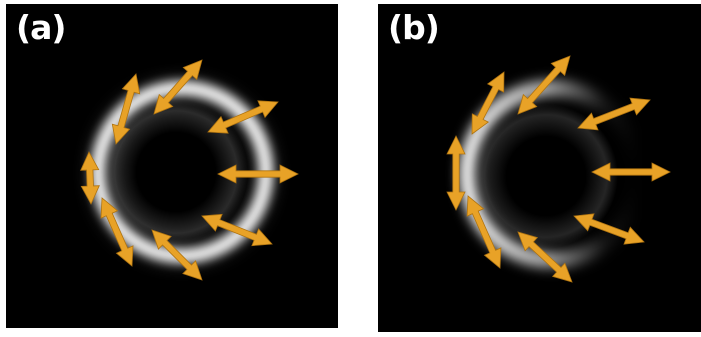  Describe the element at coordinates (414, 27) in the screenshot. I see `panel-label-b: (b)` at that location.